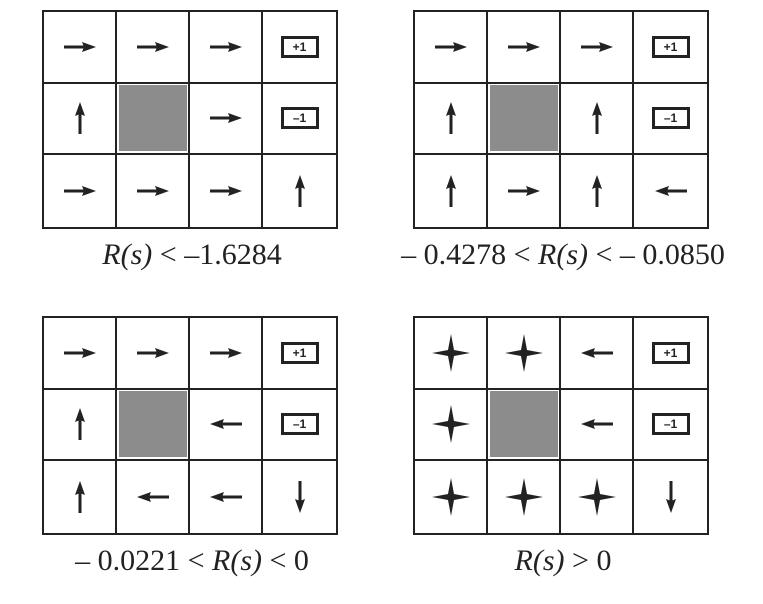 This screenshot has width=763, height=604. What do you see at coordinates (192, 561) in the screenshot?
I see `reward-range-caption: – 0.0221 < R(s) < 0` at bounding box center [192, 561].